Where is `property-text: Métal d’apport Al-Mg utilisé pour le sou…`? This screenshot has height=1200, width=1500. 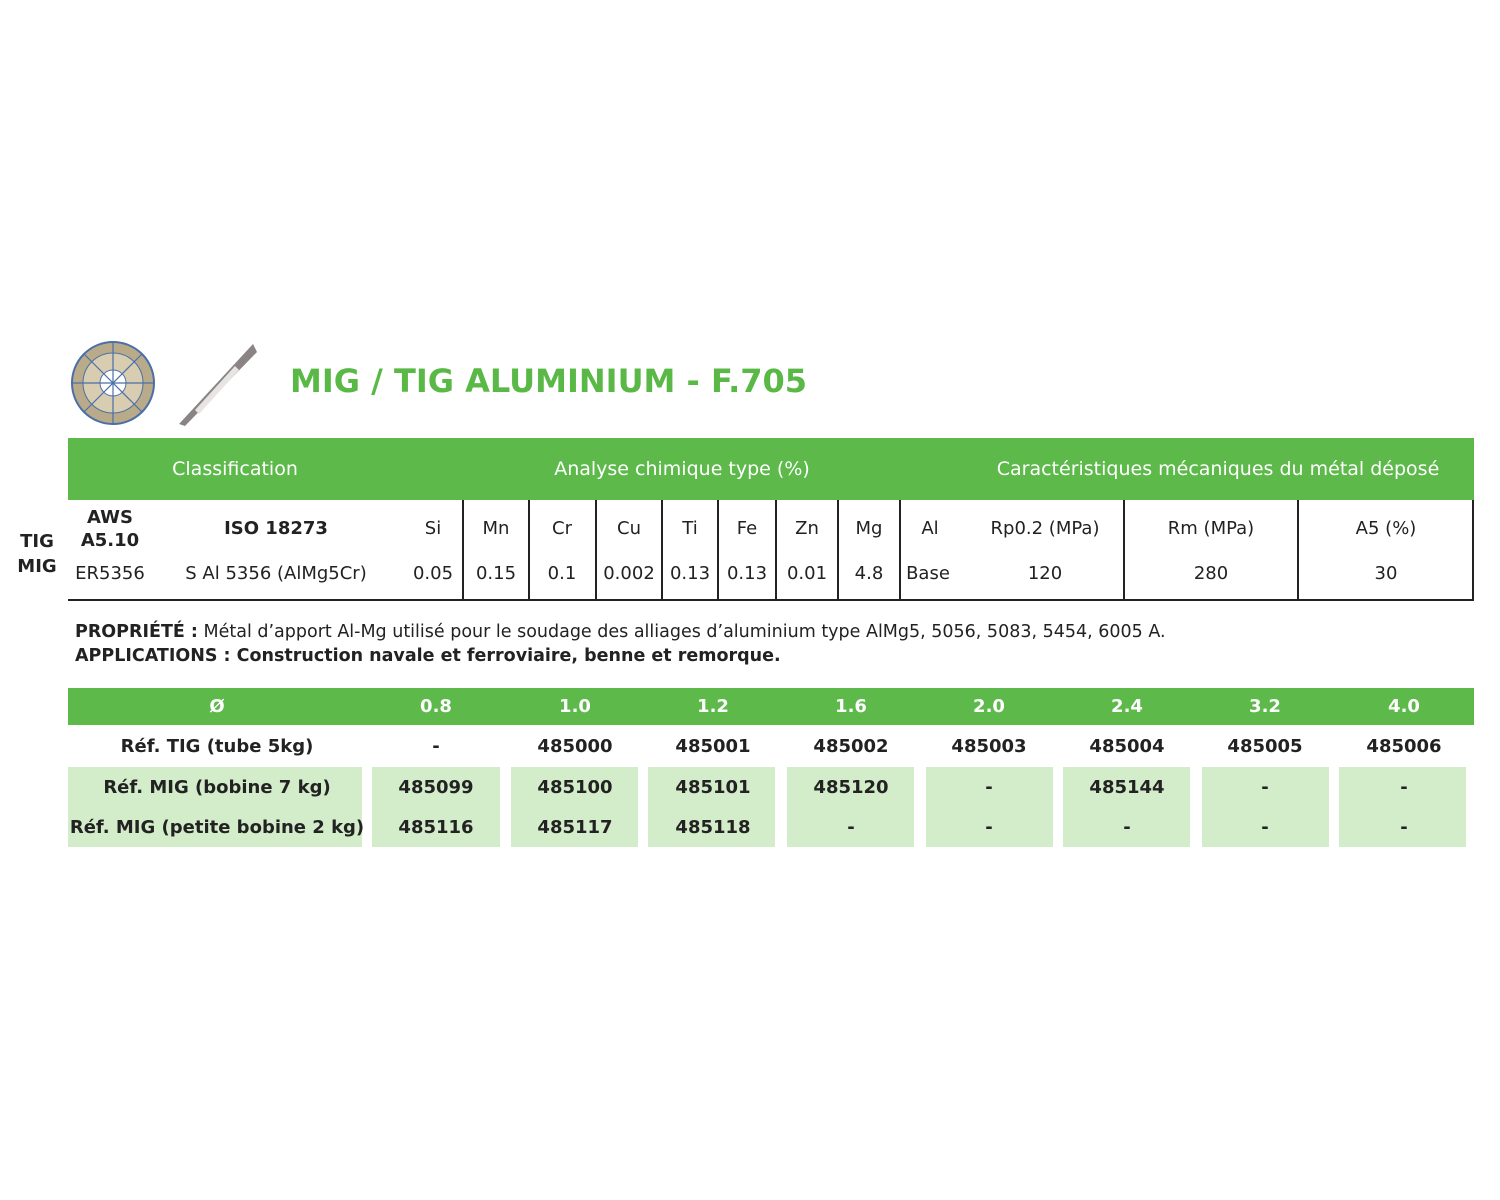
property-text: Métal d’apport Al-Mg utilisé pour le sou… is located at coordinates (681, 632).